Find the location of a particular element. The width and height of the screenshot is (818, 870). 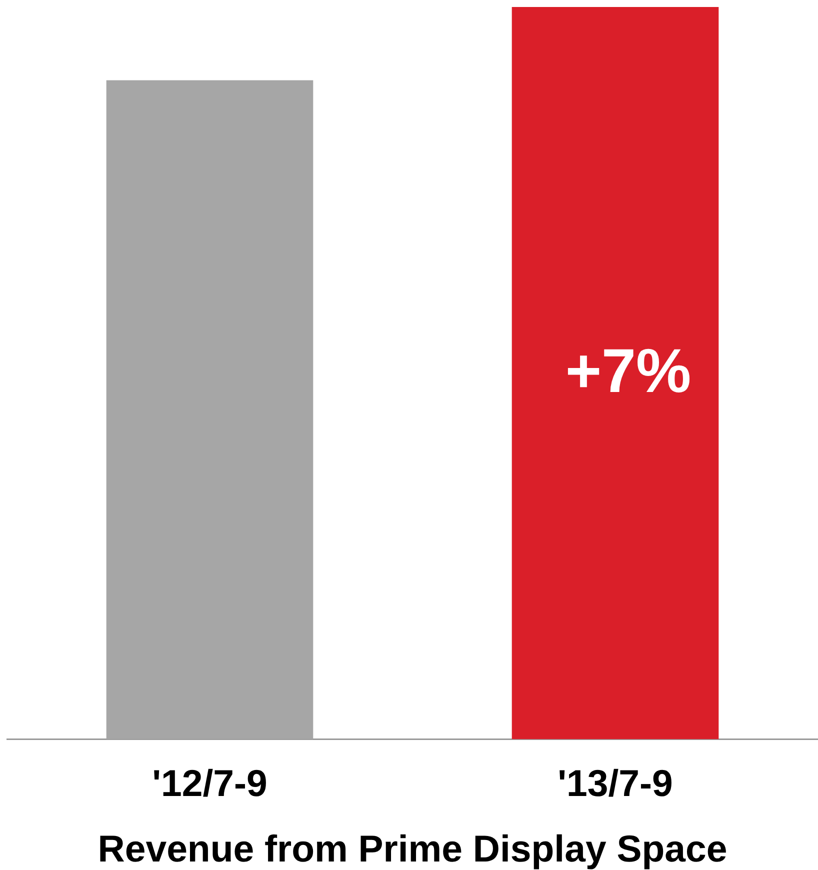

x-tick-label: '13/7-9 is located at coordinates (615, 783).